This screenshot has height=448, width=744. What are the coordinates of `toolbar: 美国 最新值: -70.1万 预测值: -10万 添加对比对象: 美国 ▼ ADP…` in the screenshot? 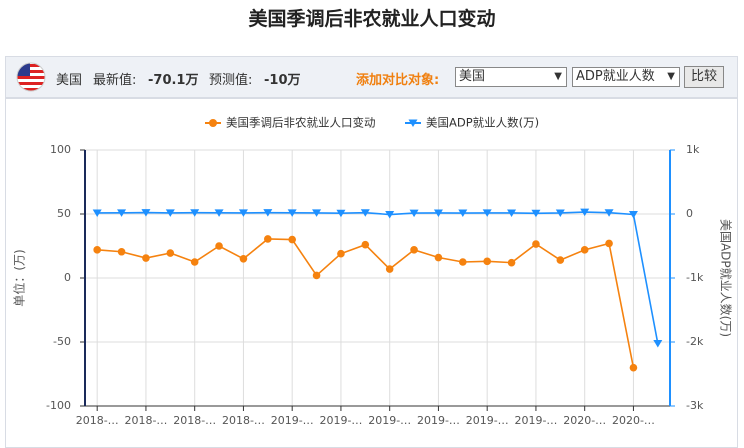 It's located at (371, 77).